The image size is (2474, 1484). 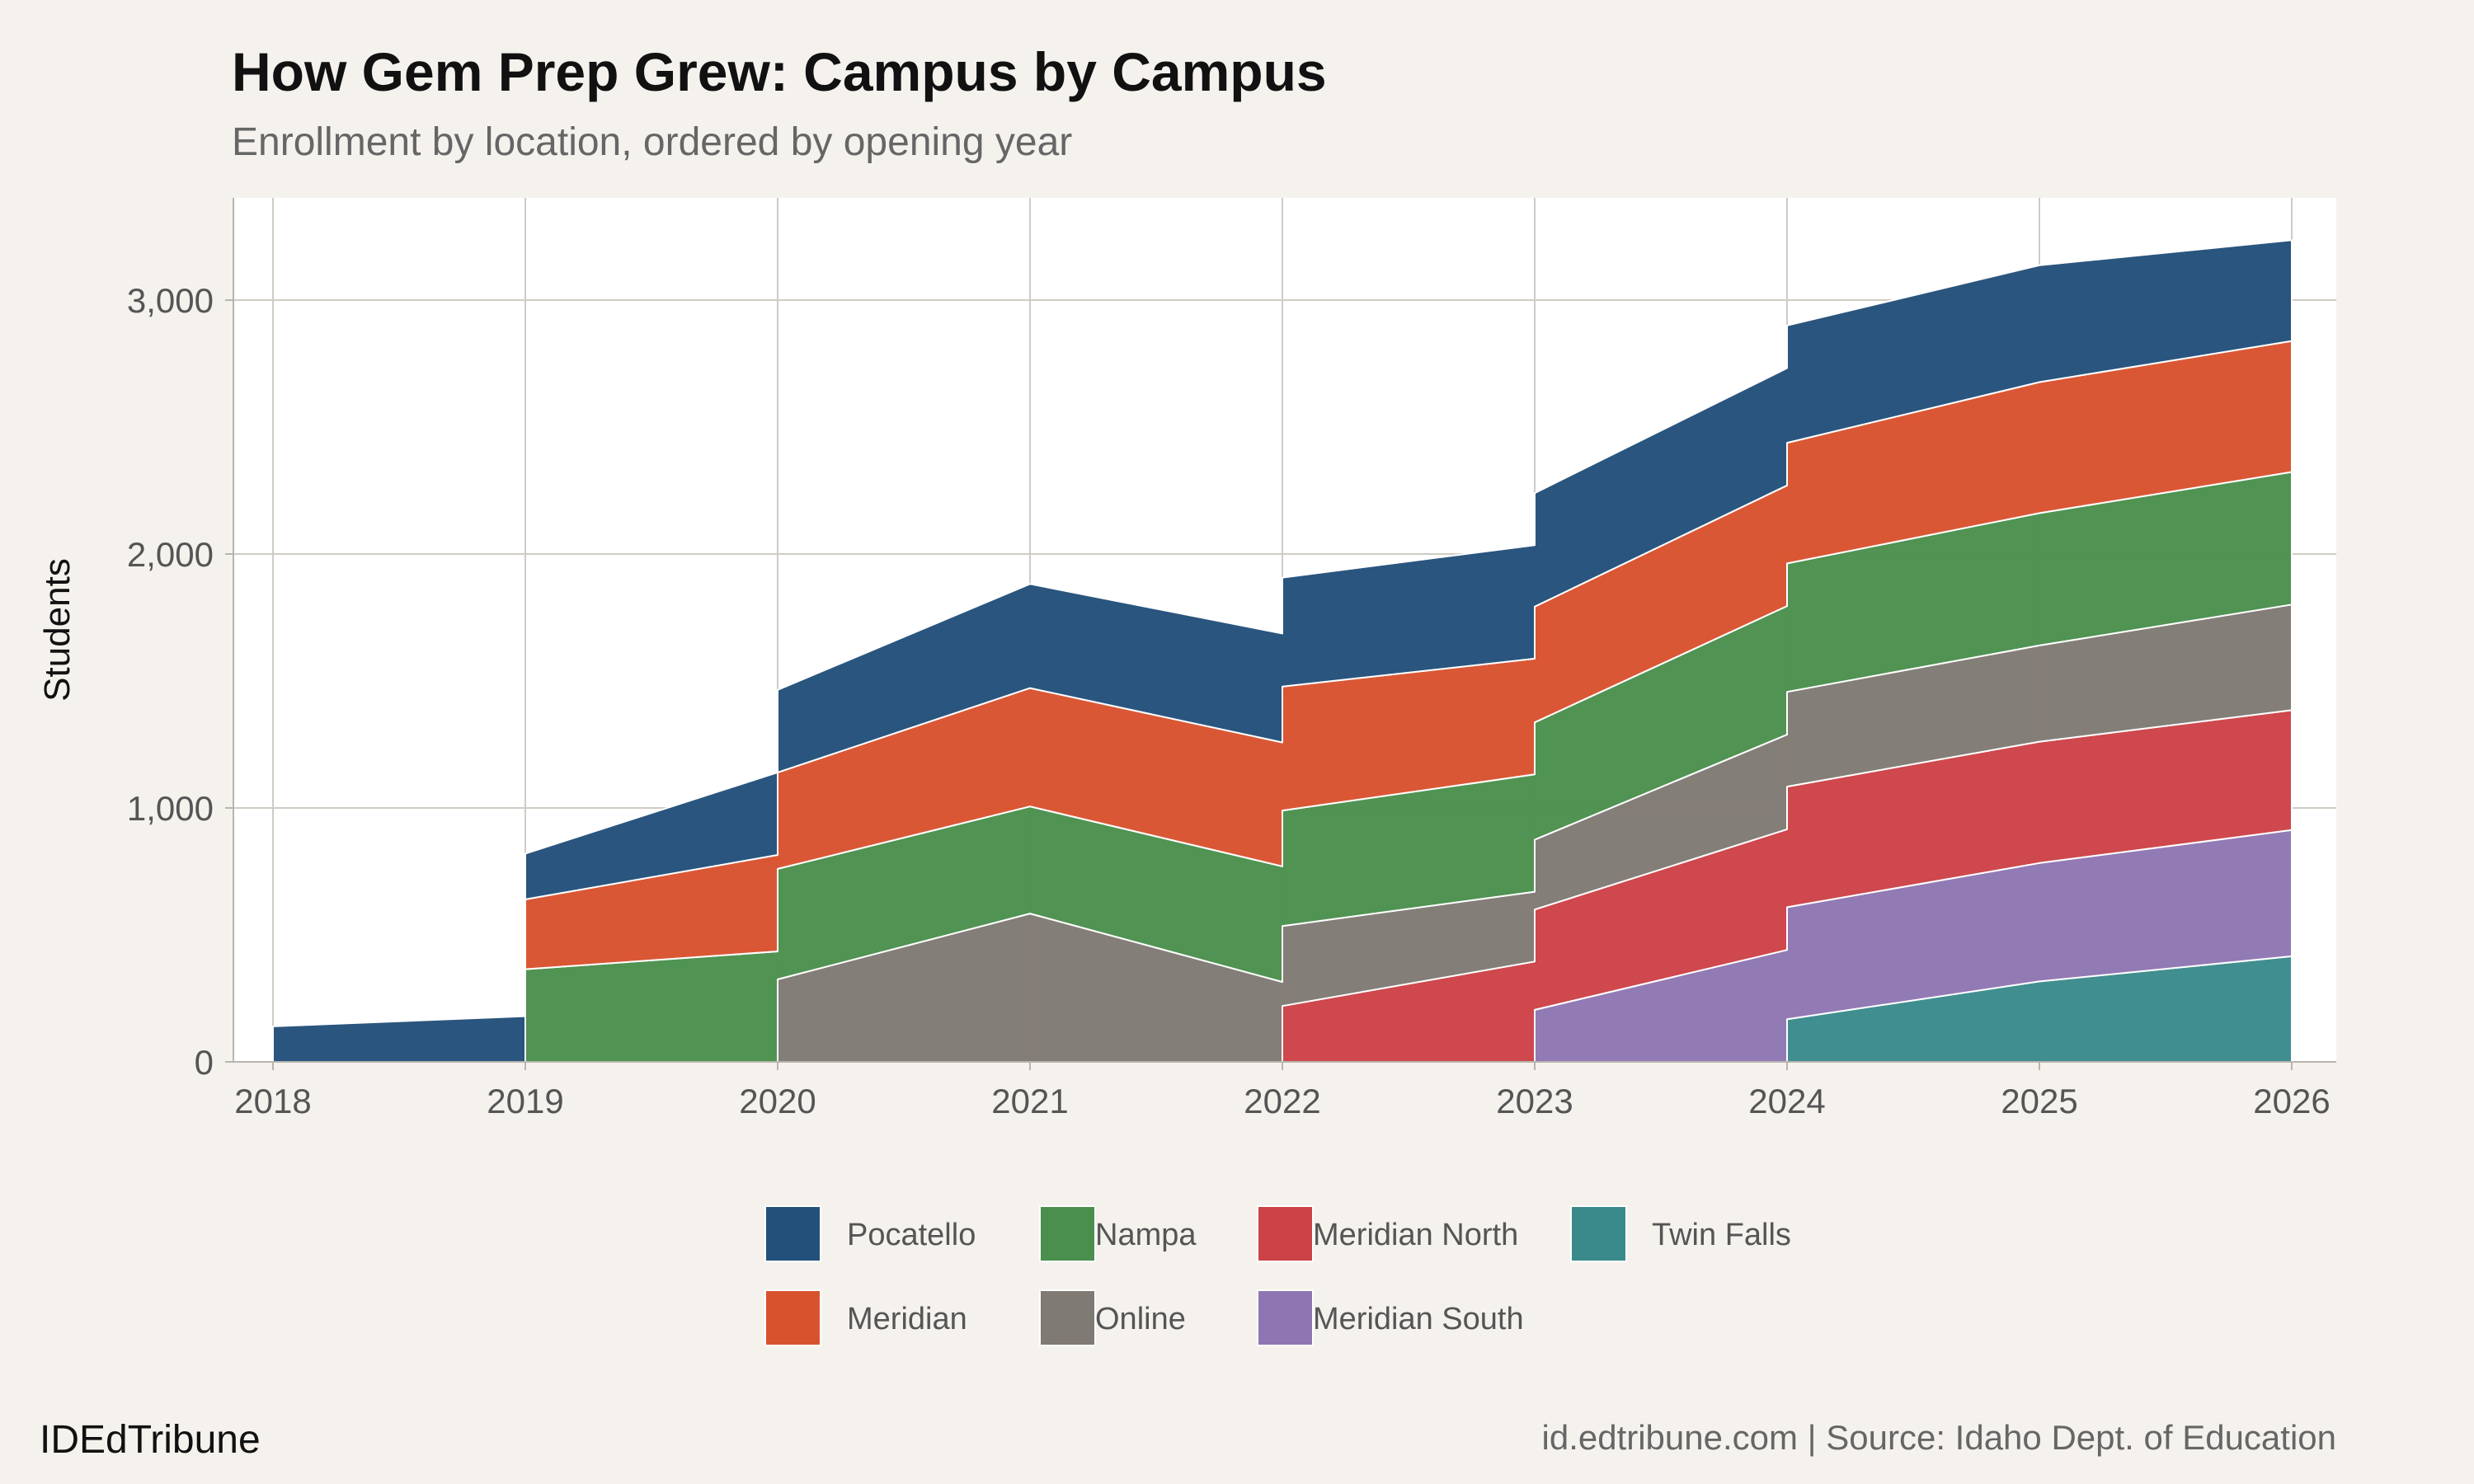 What do you see at coordinates (1418, 1319) in the screenshot?
I see `legend-label: Meridian South` at bounding box center [1418, 1319].